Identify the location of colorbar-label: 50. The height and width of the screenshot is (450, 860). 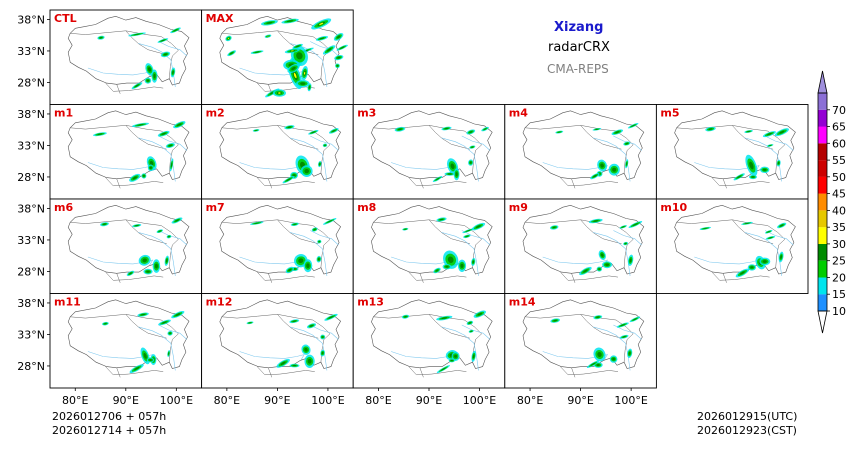
(839, 177).